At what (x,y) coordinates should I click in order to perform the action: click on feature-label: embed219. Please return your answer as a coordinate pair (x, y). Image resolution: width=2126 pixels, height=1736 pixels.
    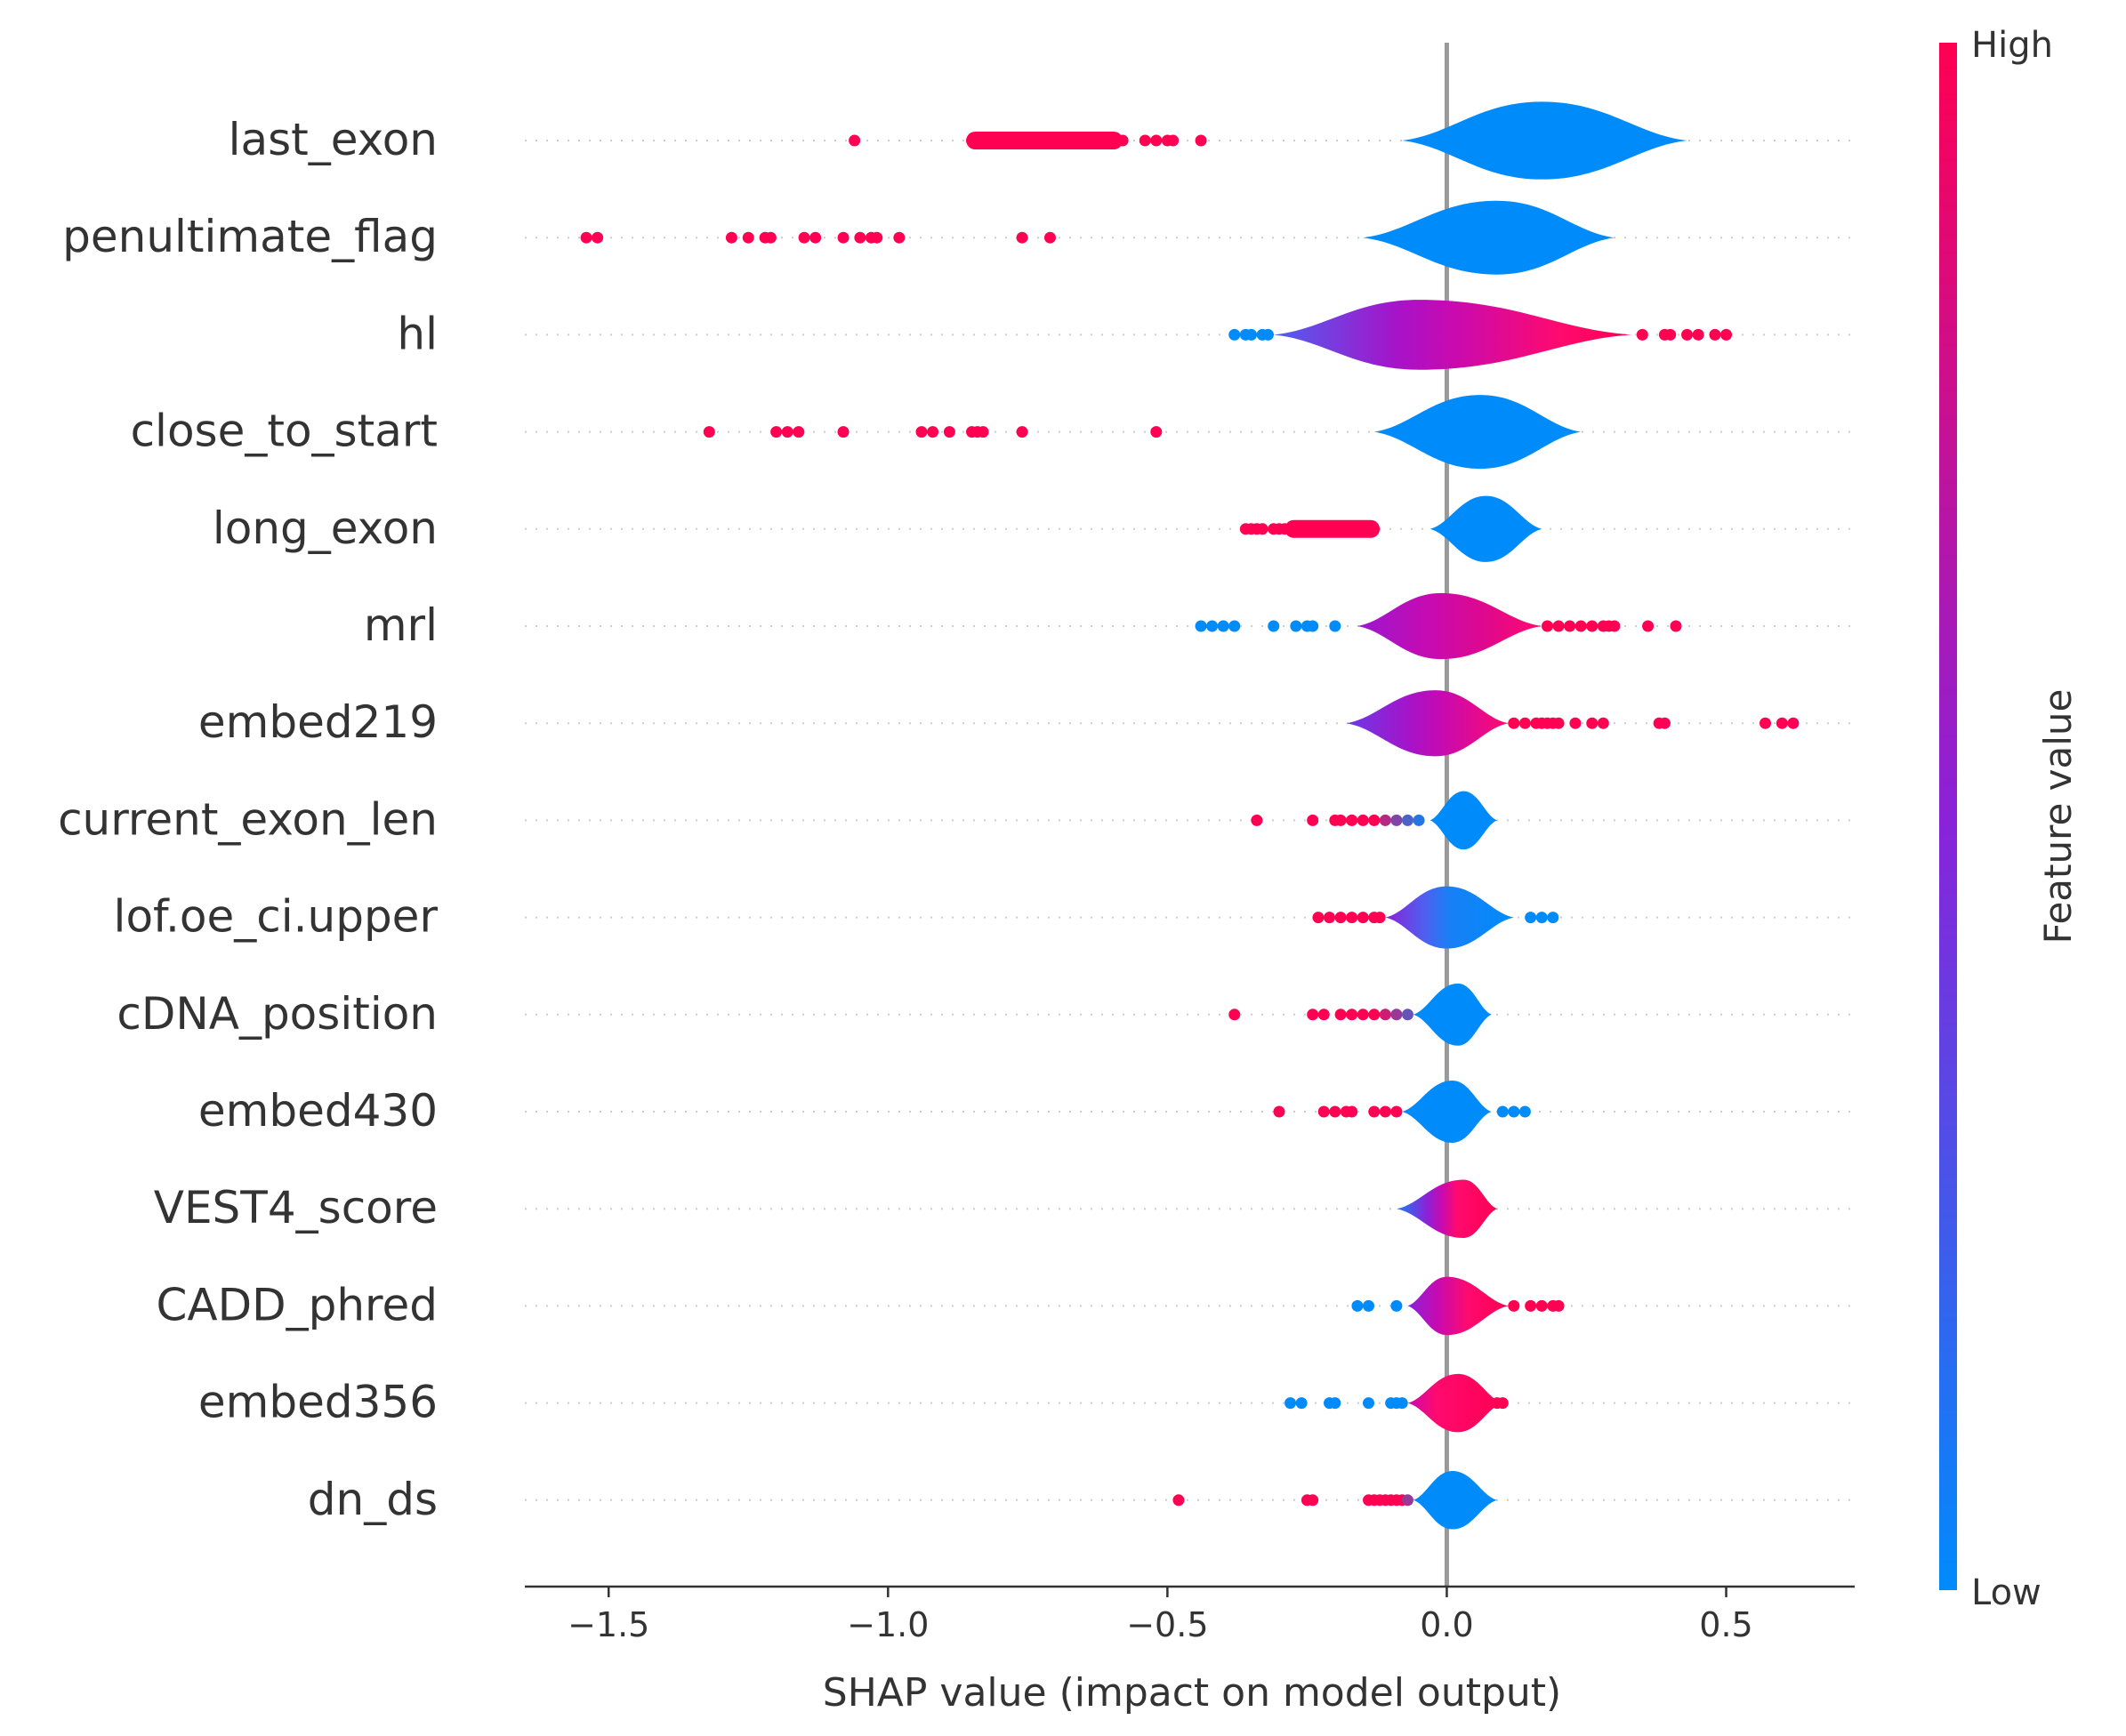
    Looking at the image, I should click on (318, 722).